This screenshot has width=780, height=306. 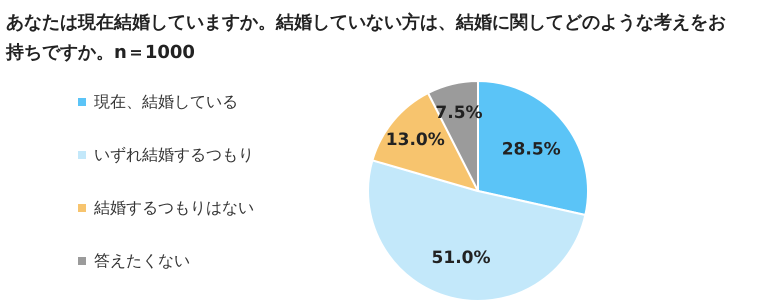 I want to click on legend-label: 現在、結婚している, so click(x=166, y=101).